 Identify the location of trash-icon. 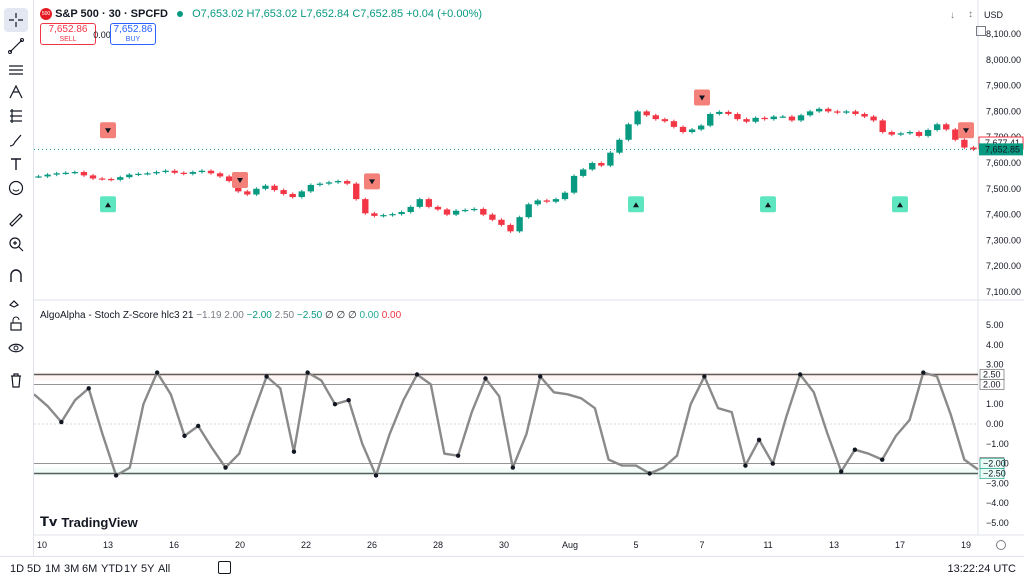
(16, 380).